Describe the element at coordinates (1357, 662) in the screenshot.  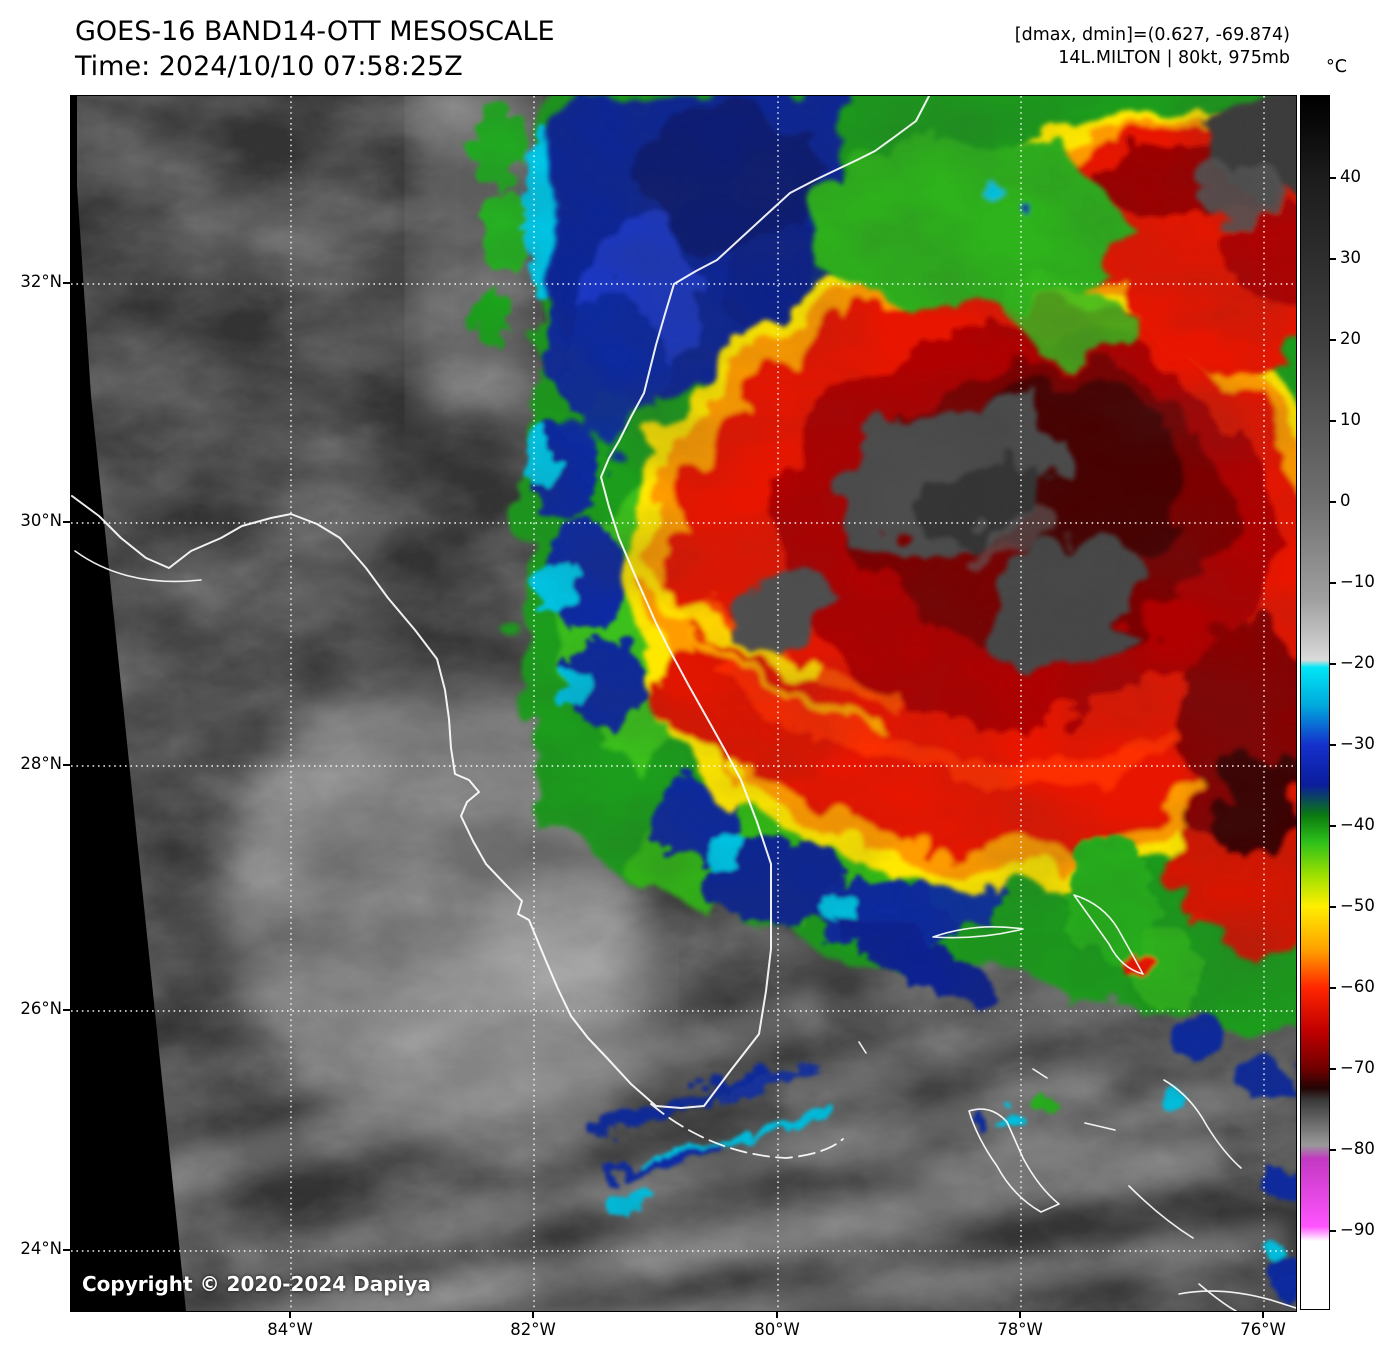
I see `colorbar-tick-label: −20` at that location.